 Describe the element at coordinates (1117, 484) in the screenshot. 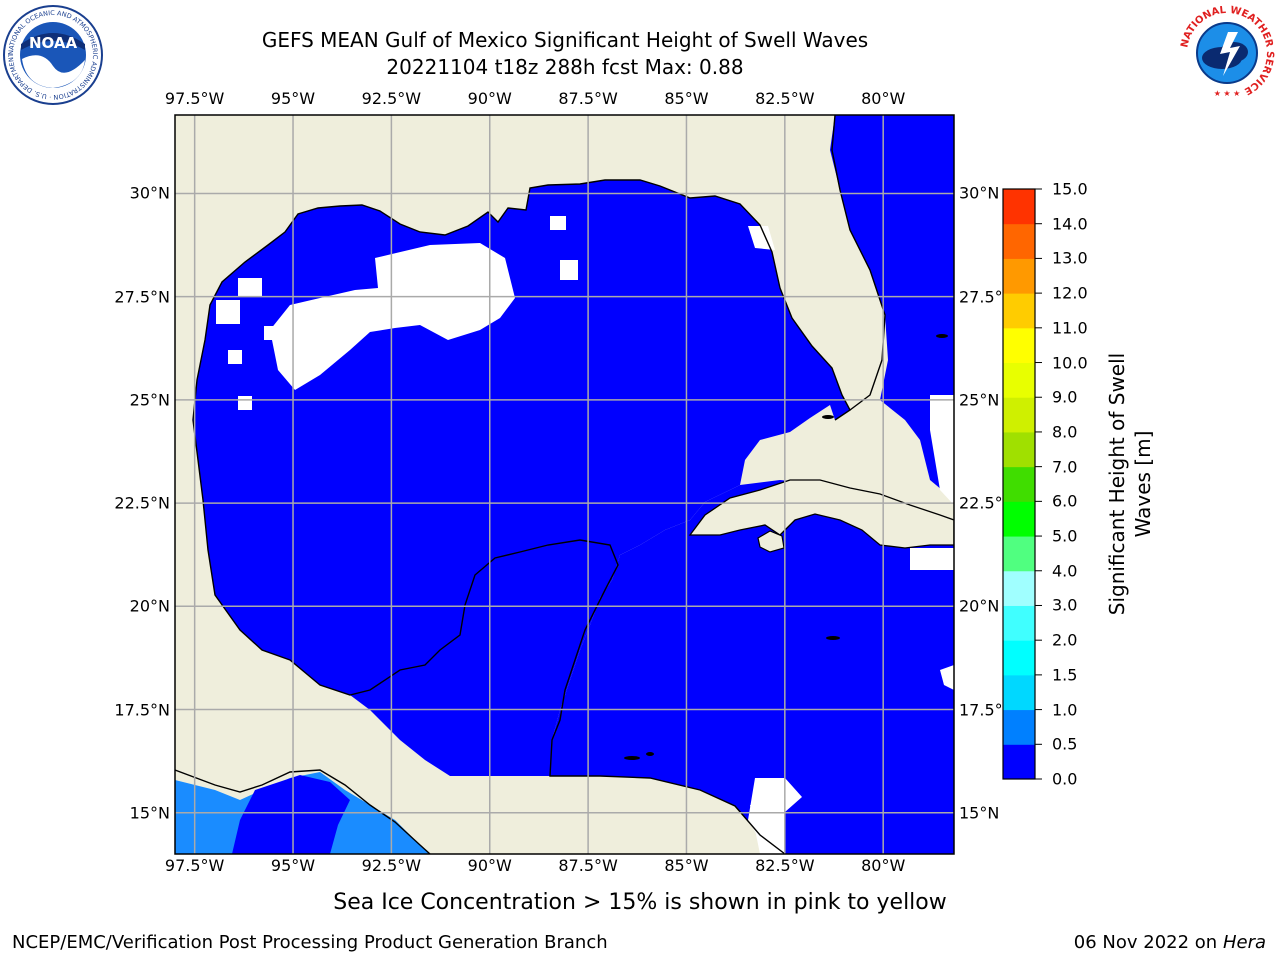

I see `colorbar-label-line1: Significant Height of Swell` at that location.